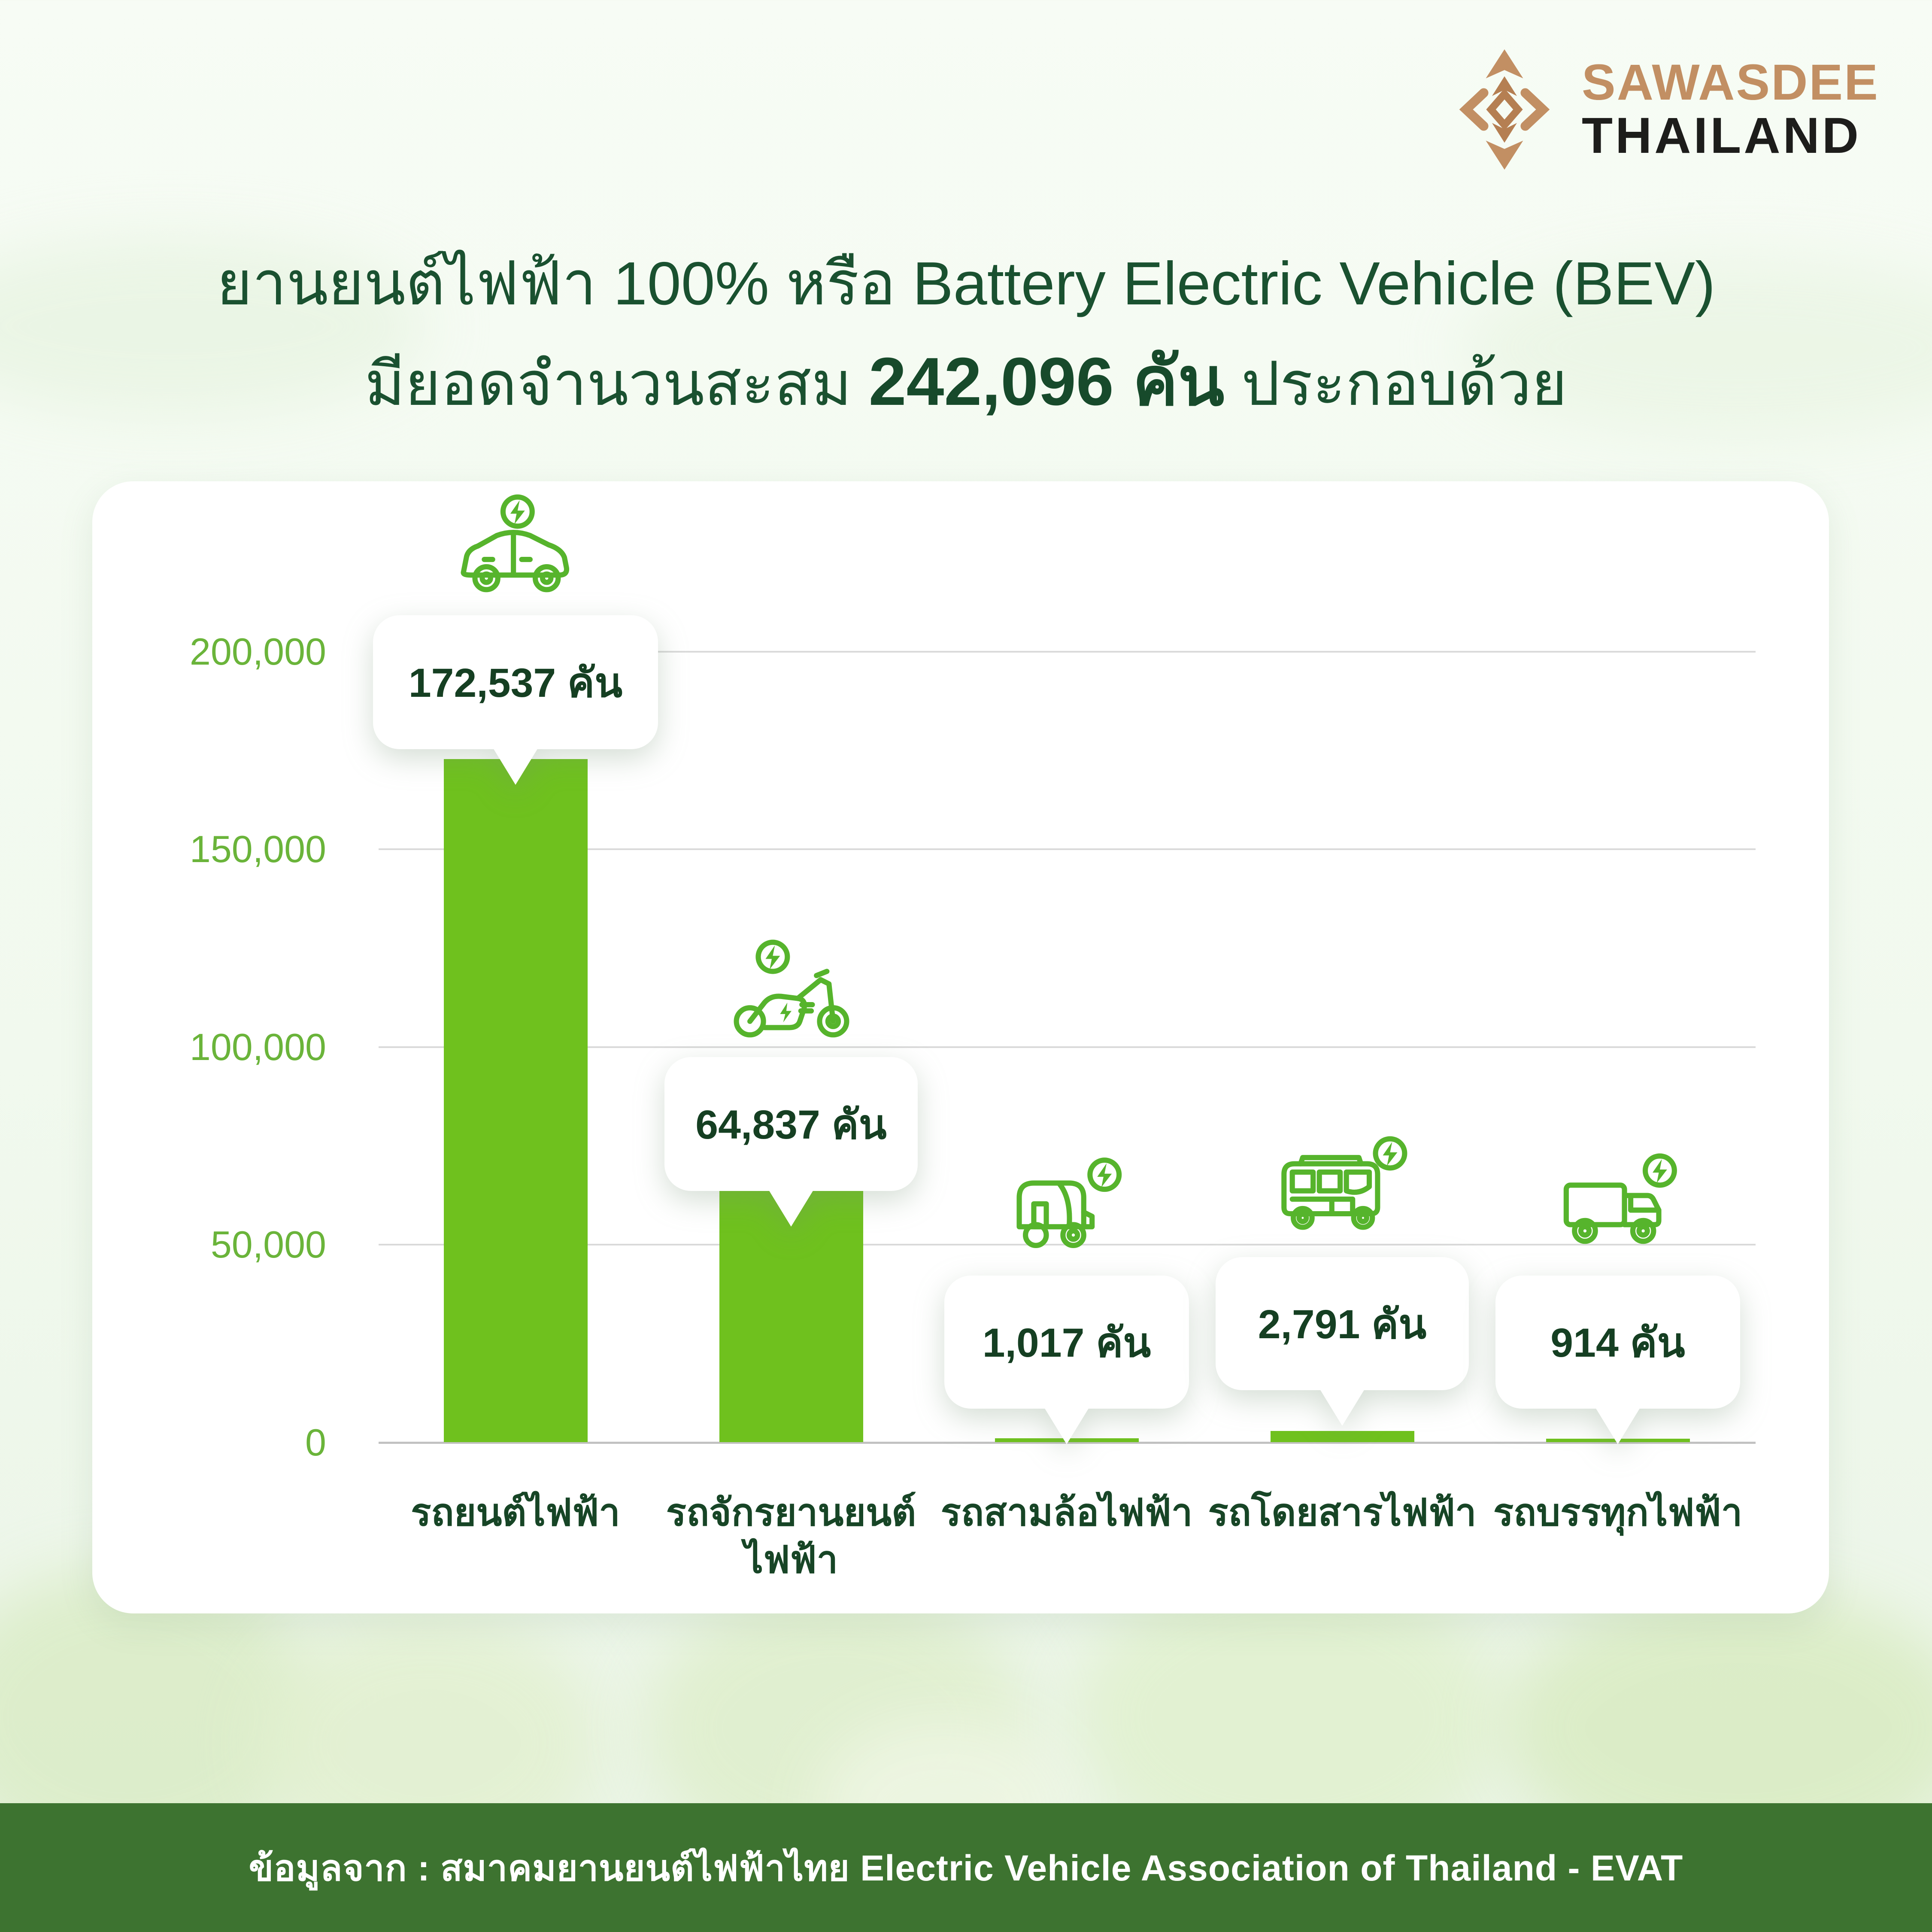 The height and width of the screenshot is (1932, 1932). What do you see at coordinates (1066, 1513) in the screenshot?
I see `category-label-tuktuk: รถสามล้อไฟฟ้า` at bounding box center [1066, 1513].